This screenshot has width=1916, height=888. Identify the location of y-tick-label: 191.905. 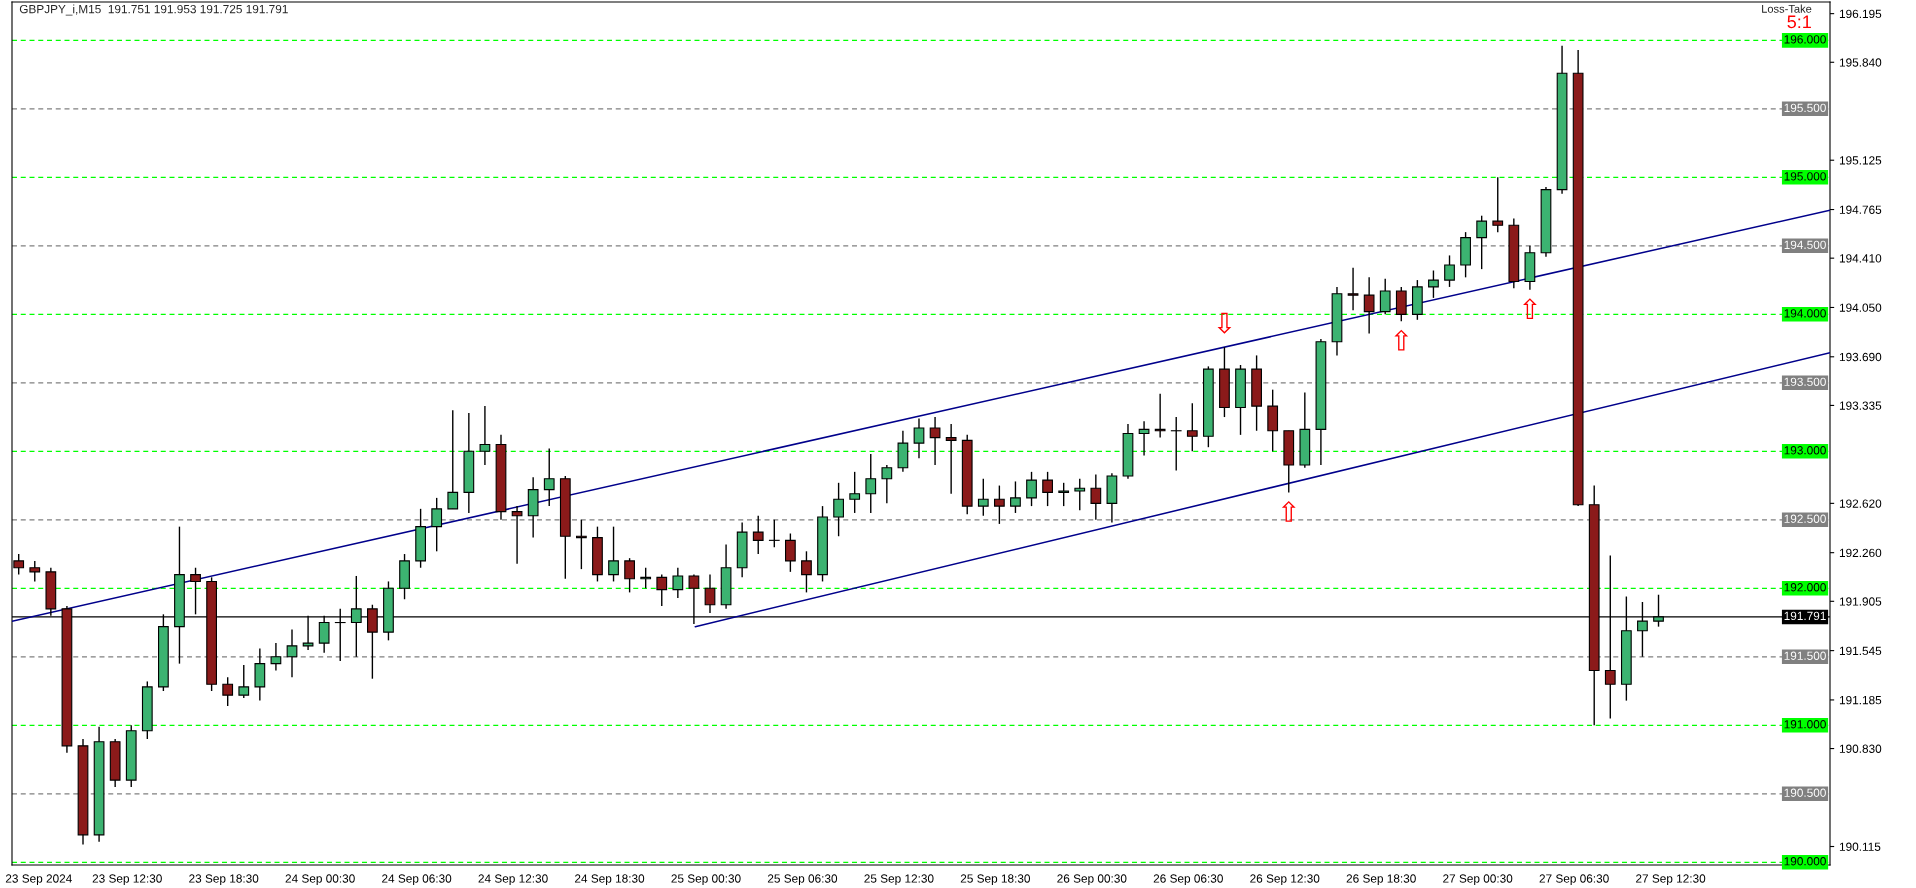
(1860, 601).